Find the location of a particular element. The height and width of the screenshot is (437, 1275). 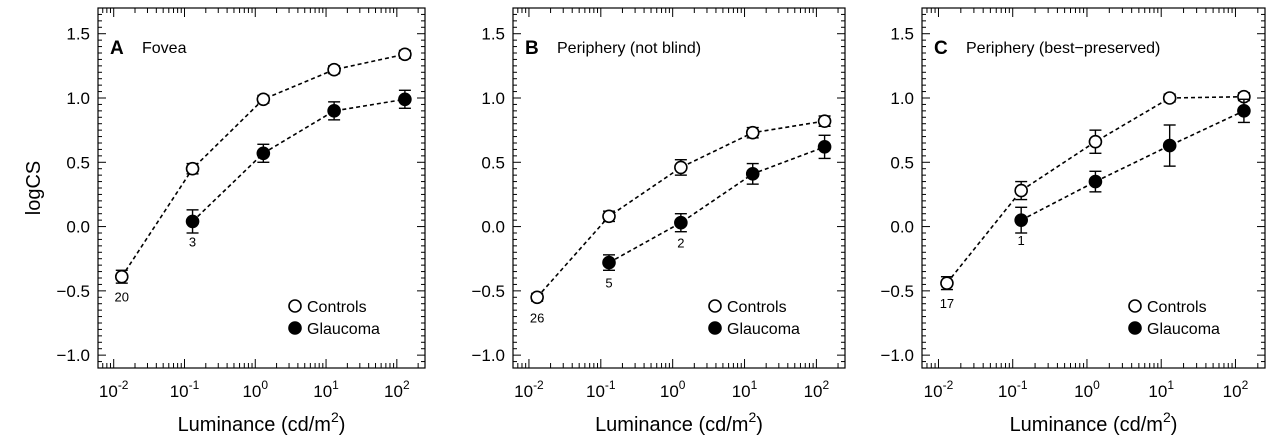

n-annotation: 2 is located at coordinates (680, 243).